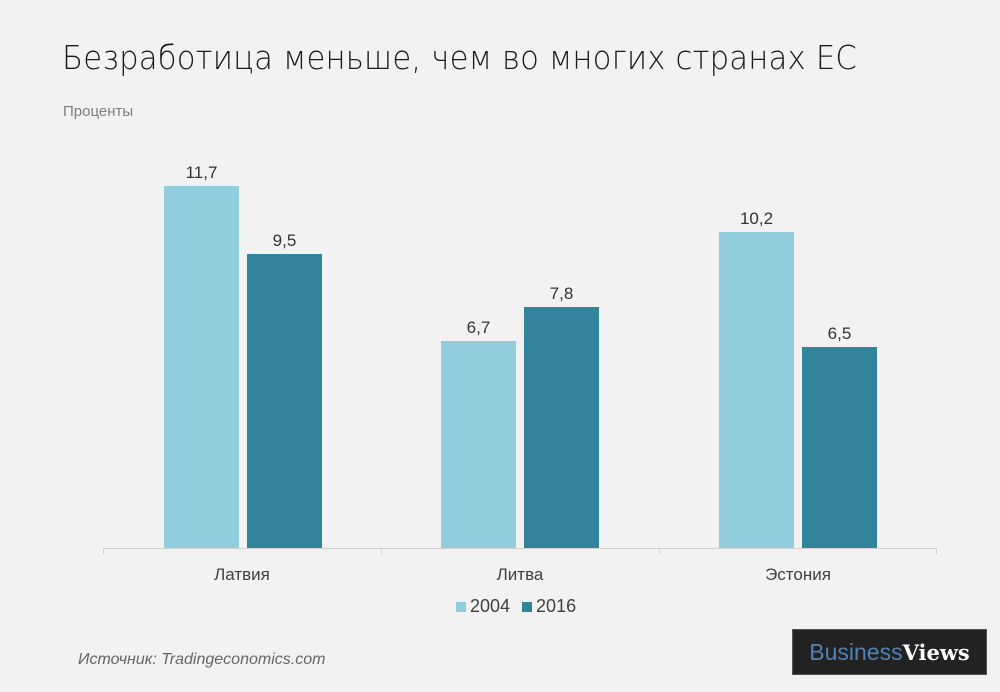 The image size is (1000, 692). I want to click on legend-item-2016: 2016, so click(549, 606).